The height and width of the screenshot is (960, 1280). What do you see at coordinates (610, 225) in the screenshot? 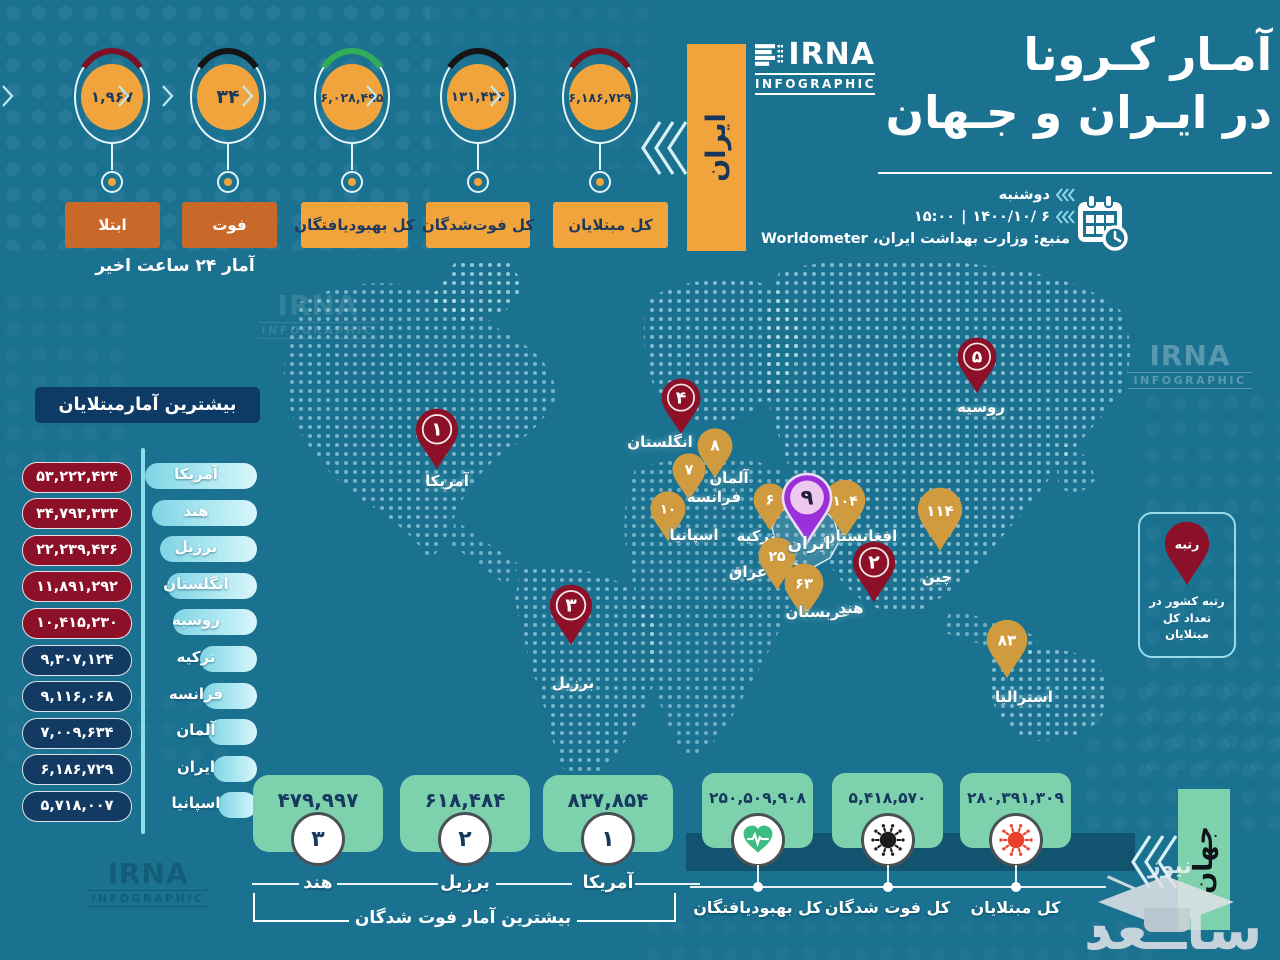
I see `stat-label-box: کل مبتلایان` at bounding box center [610, 225].